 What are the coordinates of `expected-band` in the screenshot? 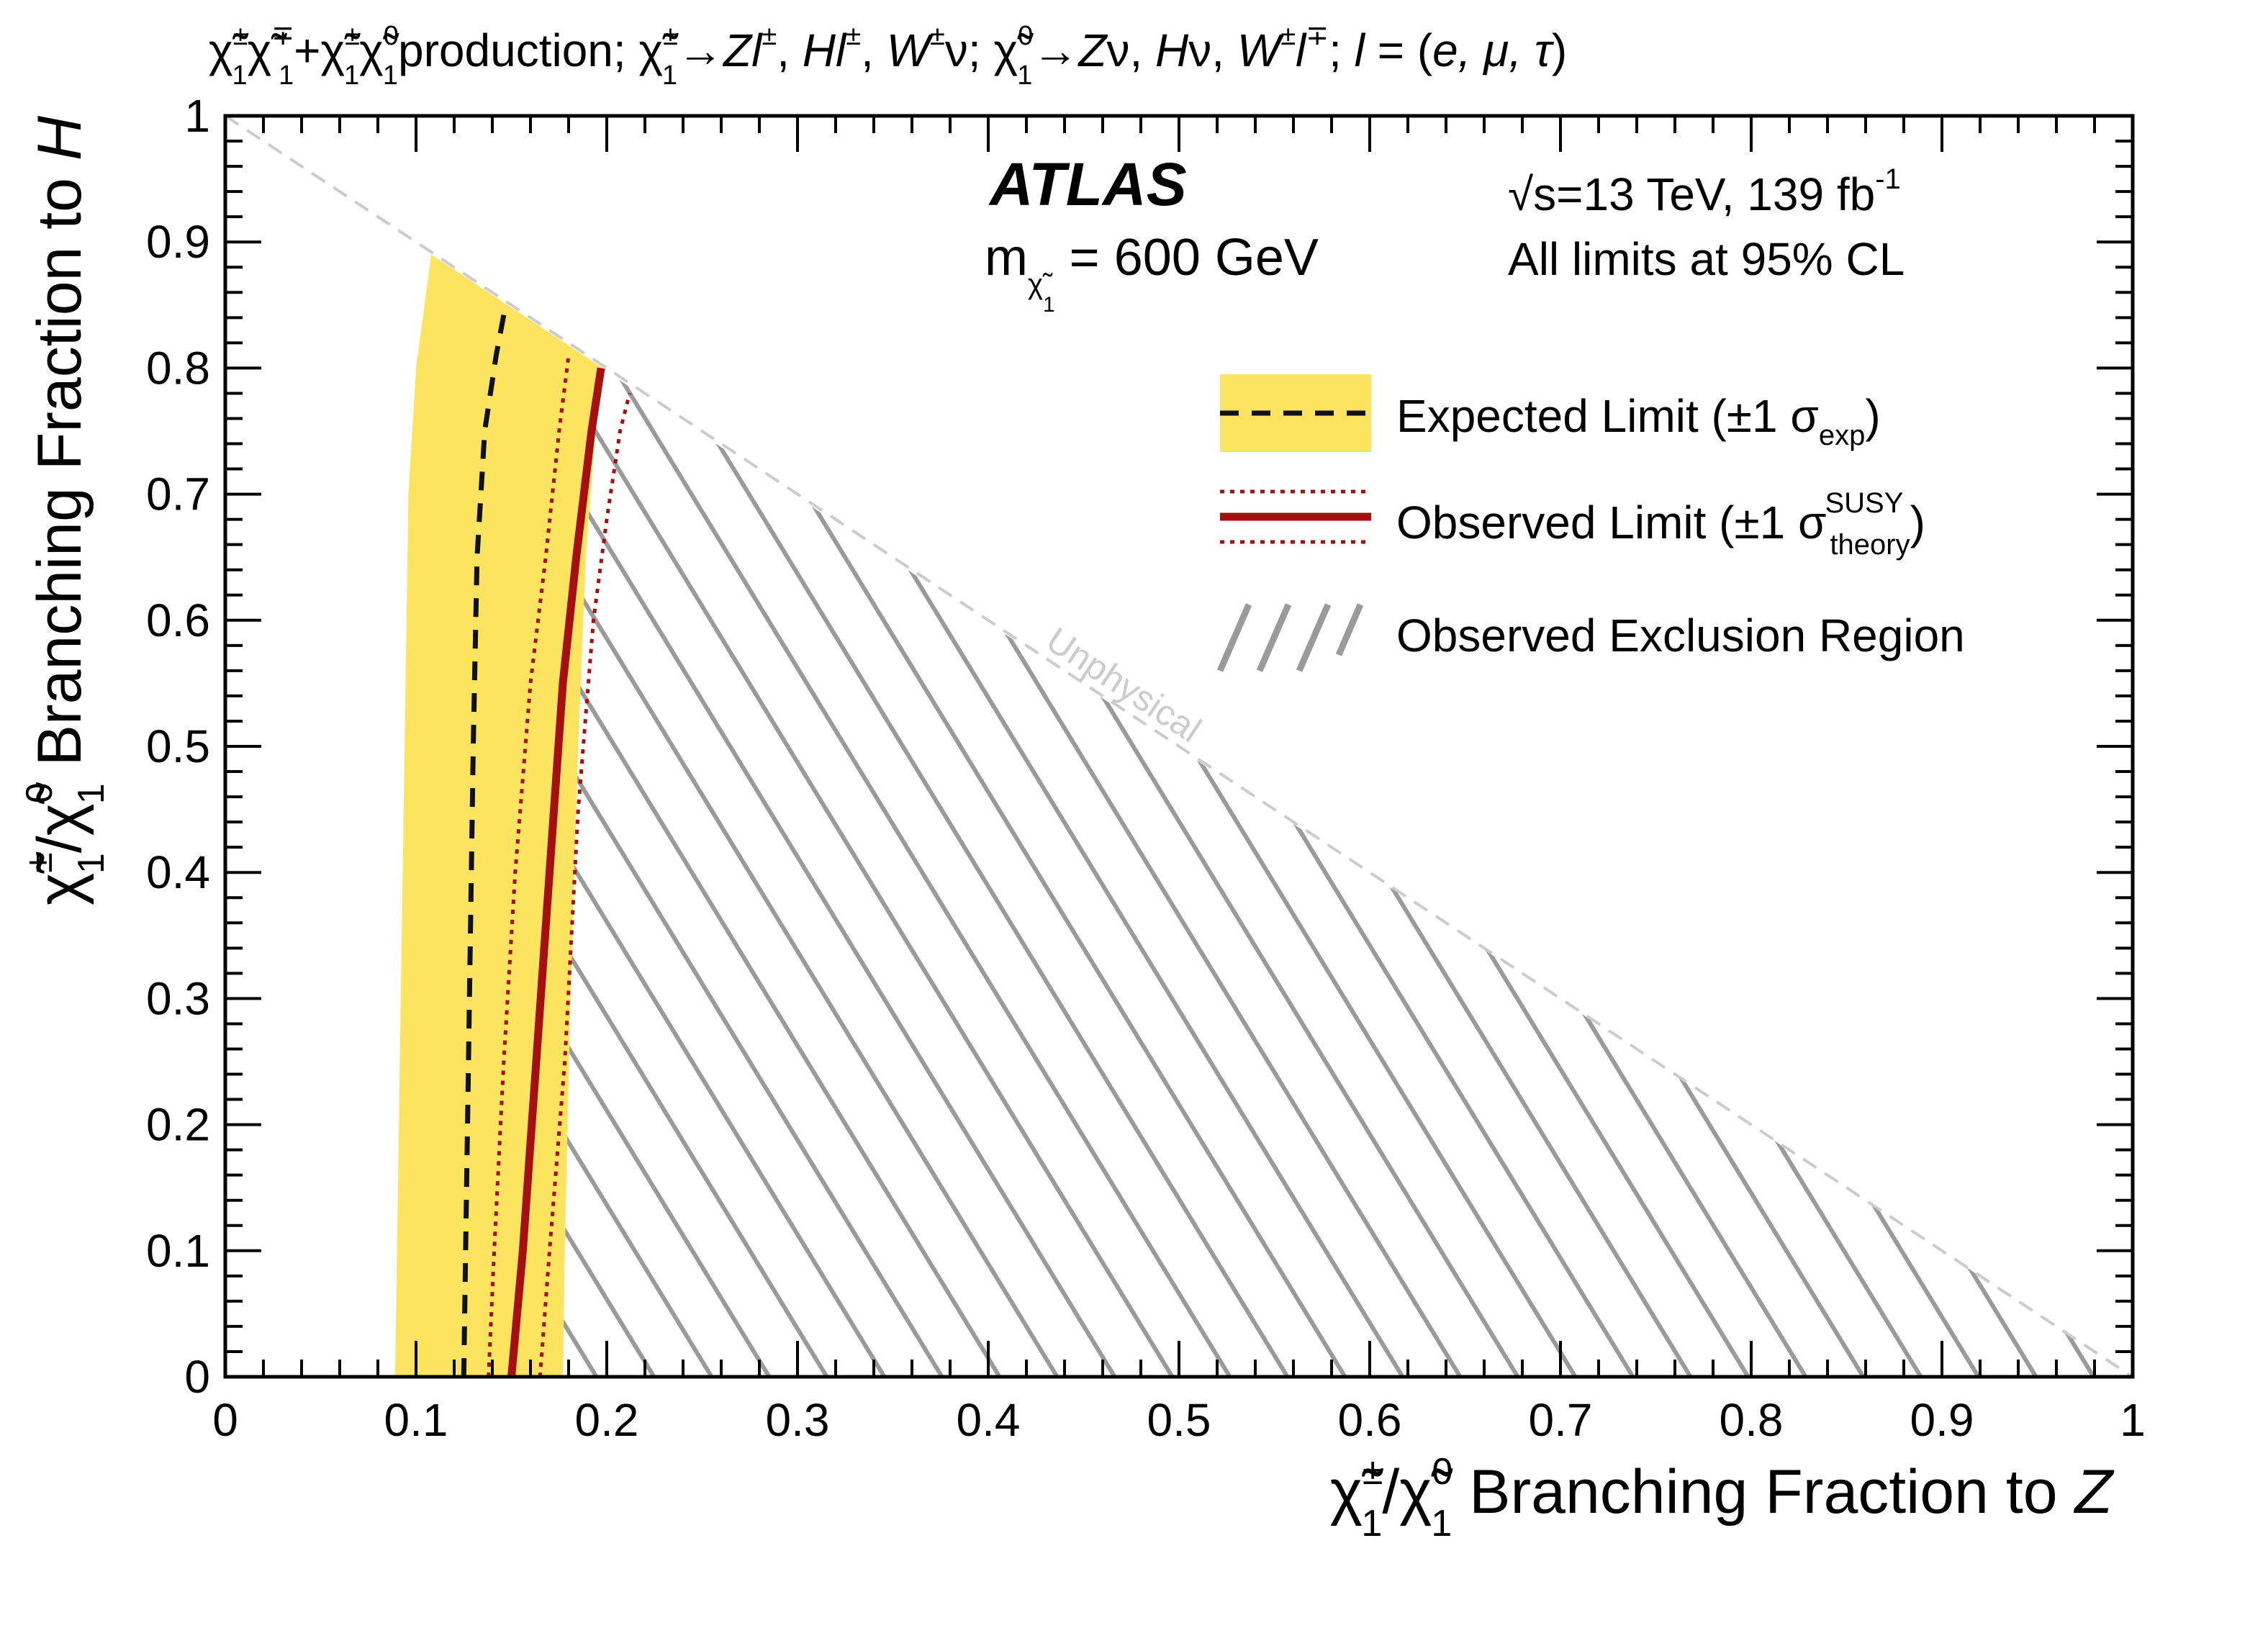 It's located at (498, 815).